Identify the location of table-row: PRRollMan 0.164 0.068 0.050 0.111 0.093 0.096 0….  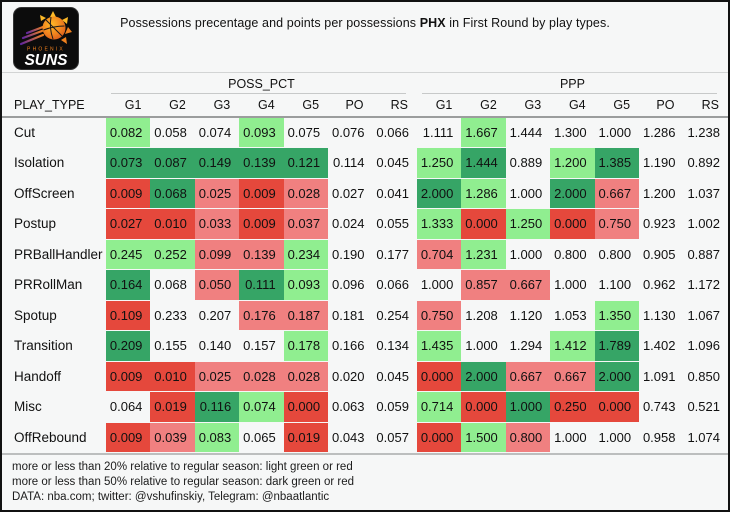
(365, 285).